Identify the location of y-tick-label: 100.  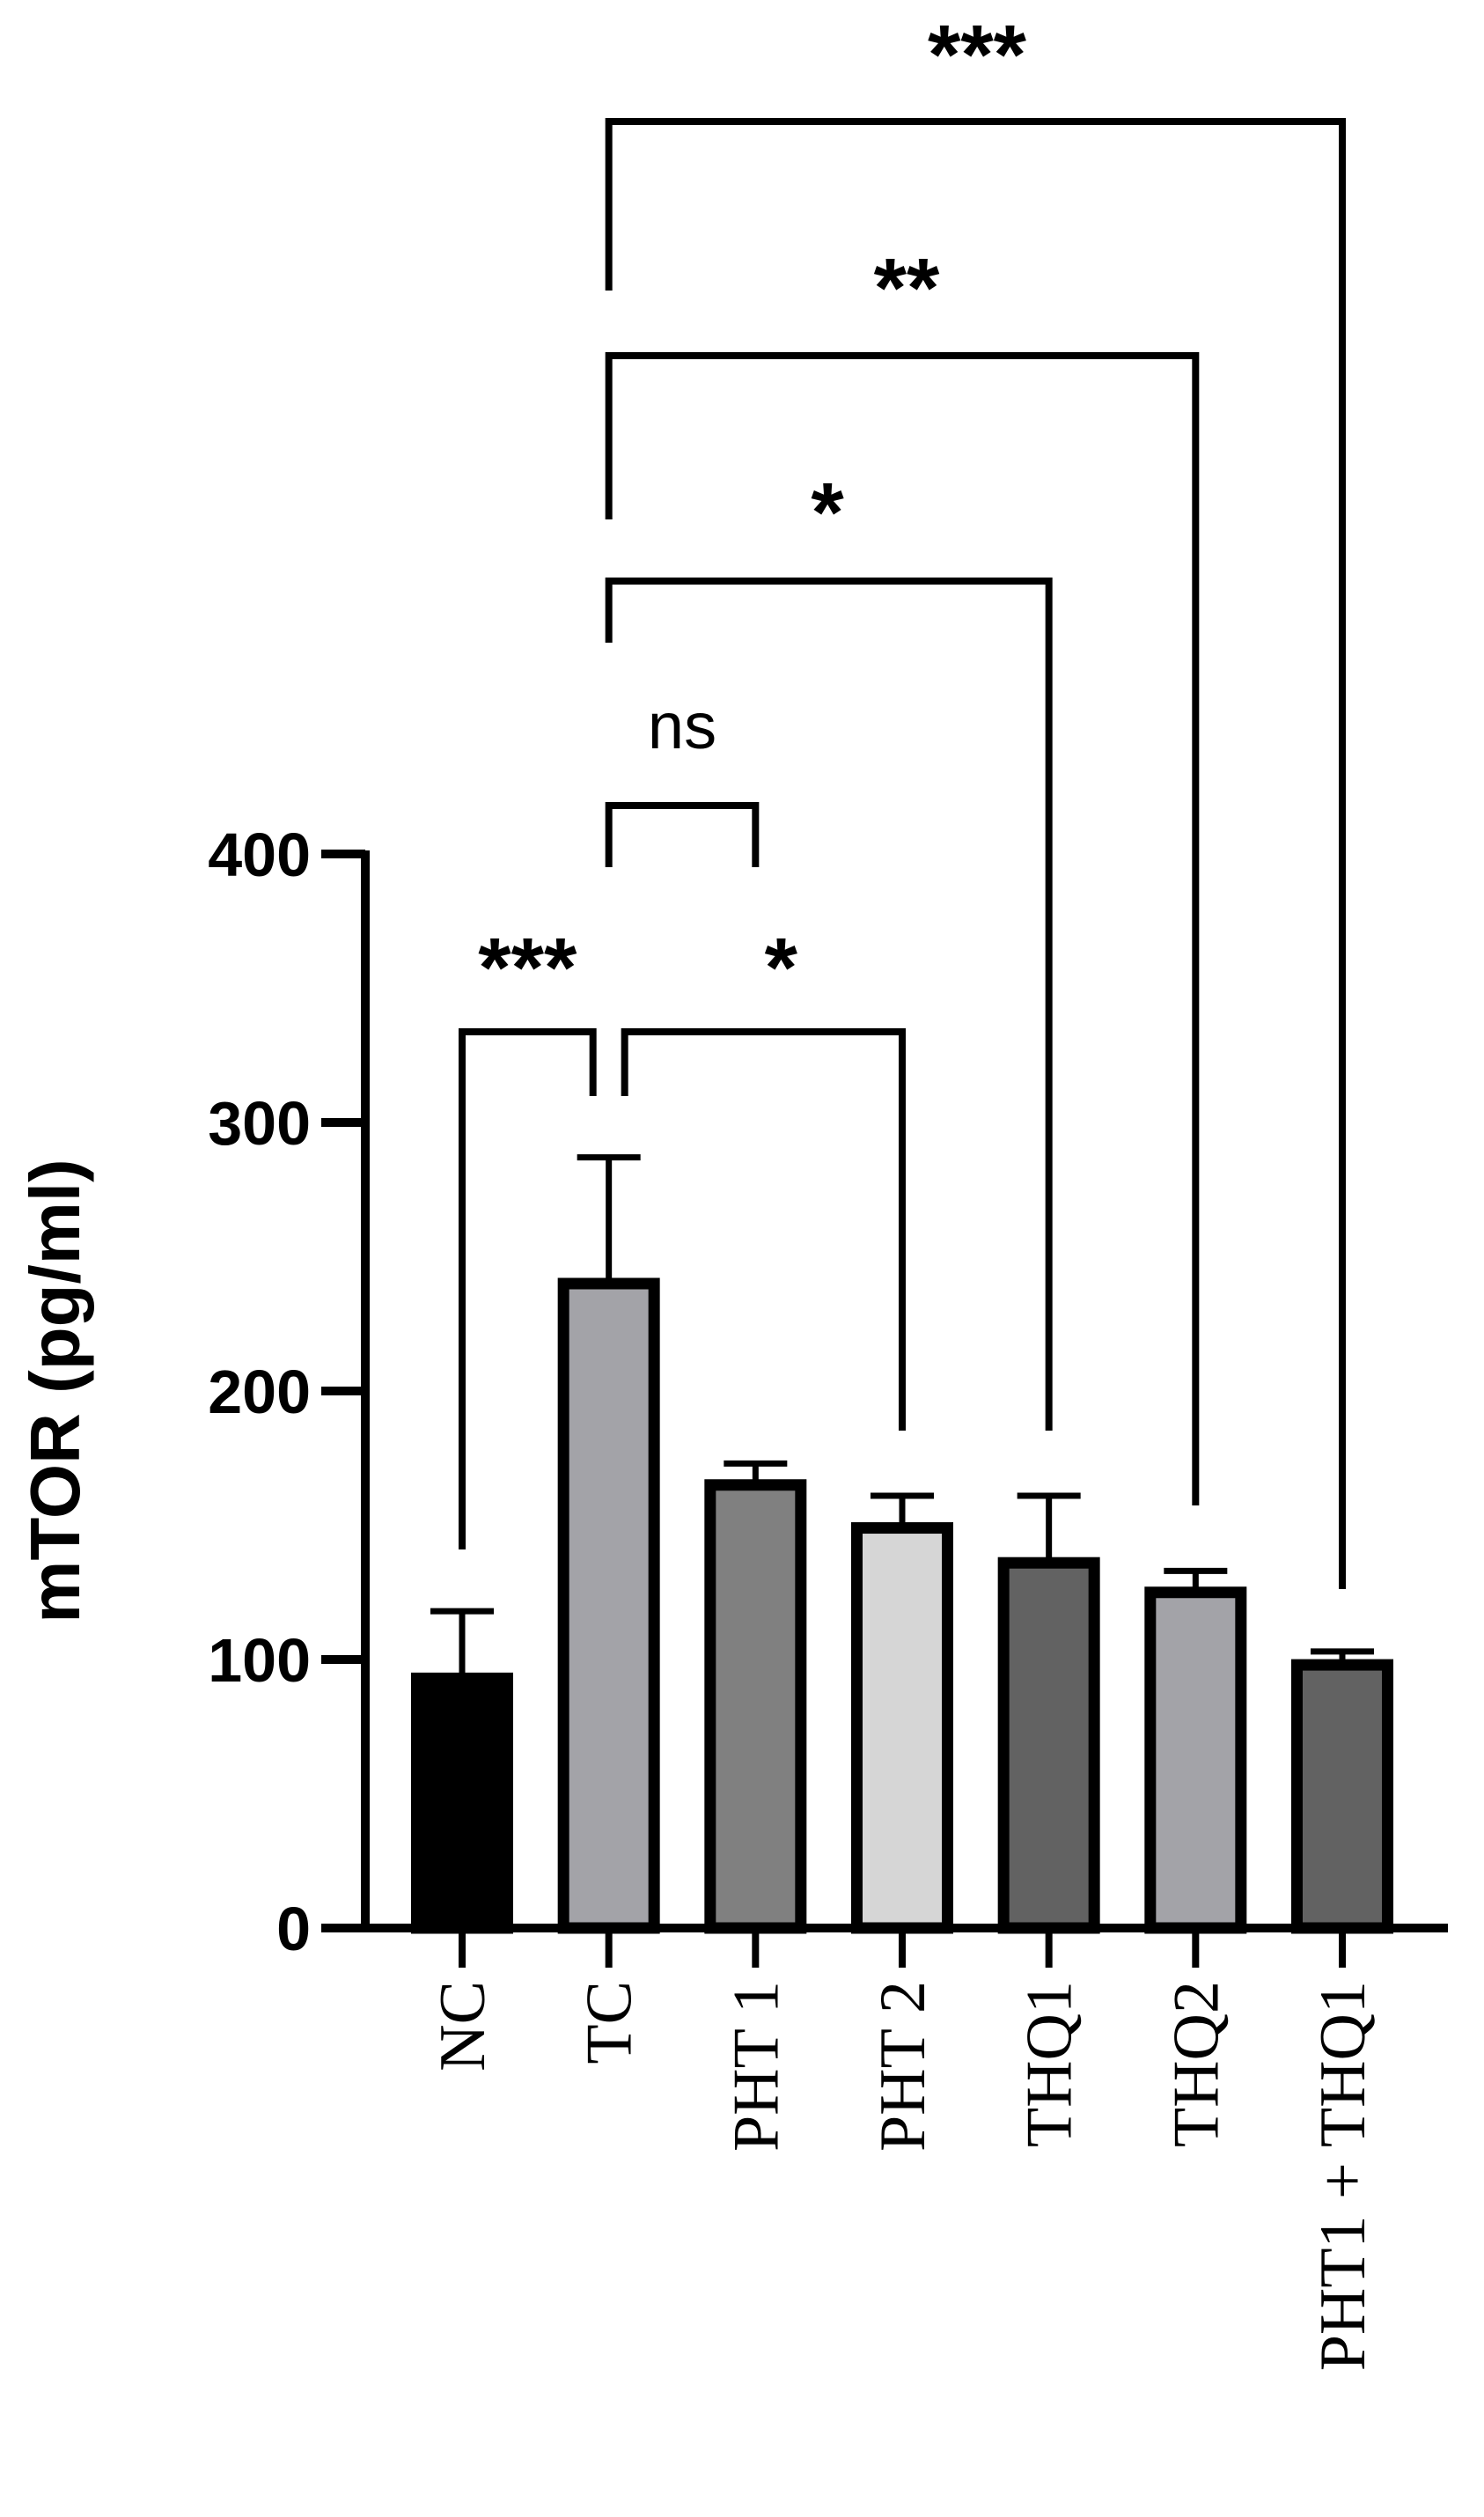
(260, 1660).